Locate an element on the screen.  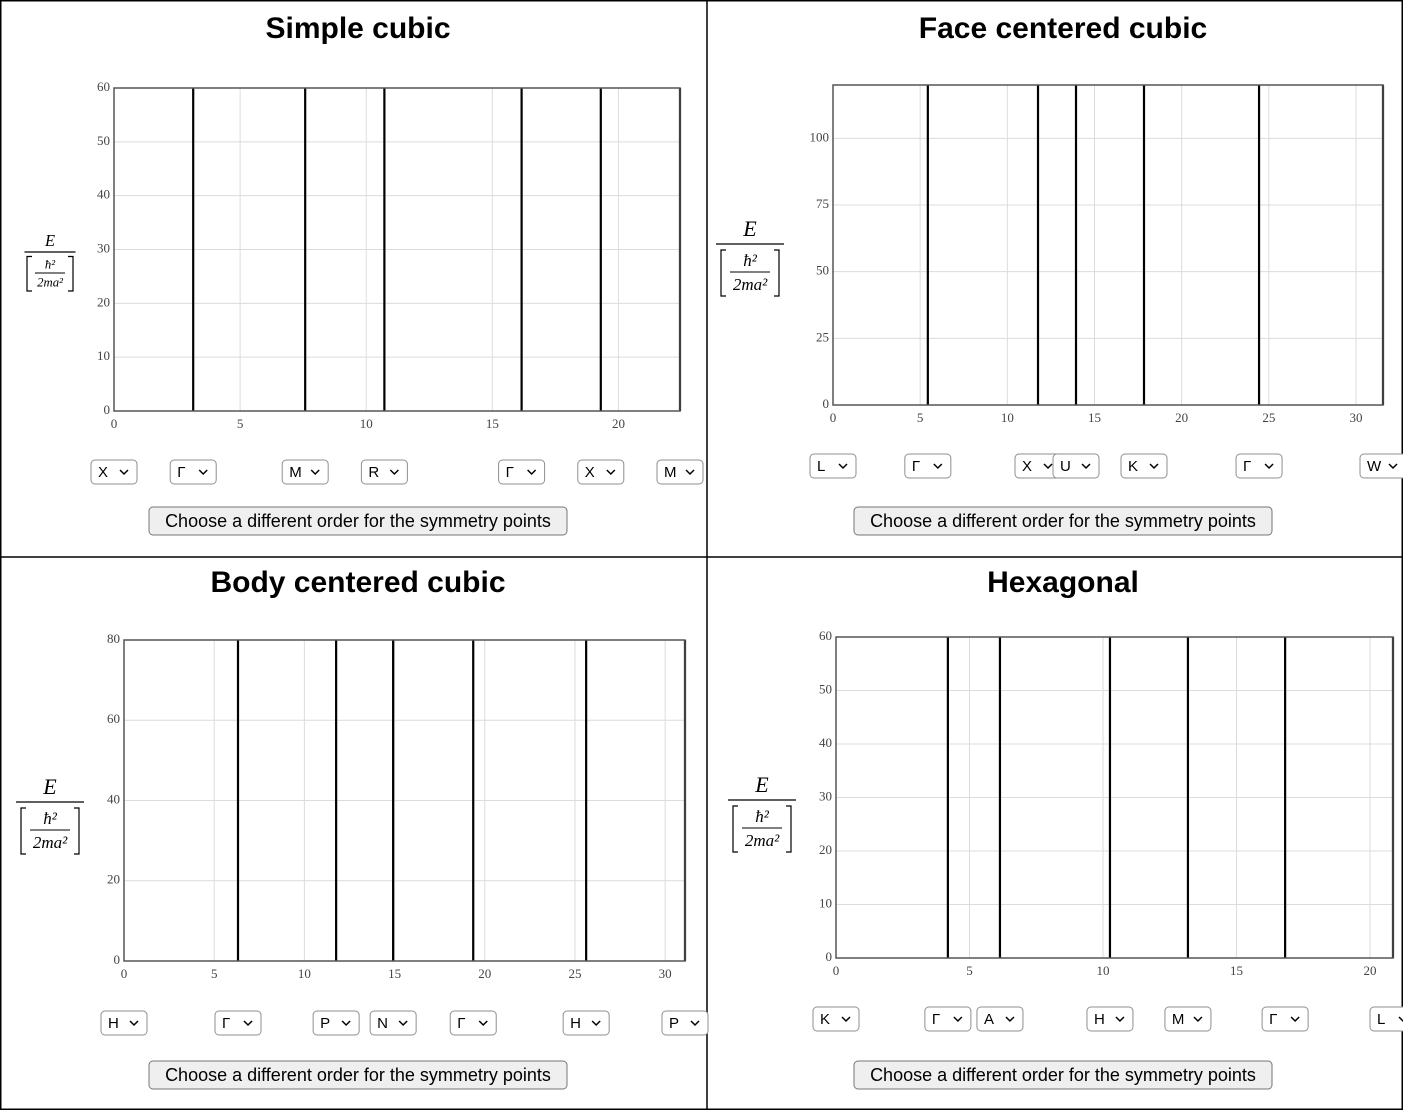
y-tick-label: 40 is located at coordinates (113, 798).